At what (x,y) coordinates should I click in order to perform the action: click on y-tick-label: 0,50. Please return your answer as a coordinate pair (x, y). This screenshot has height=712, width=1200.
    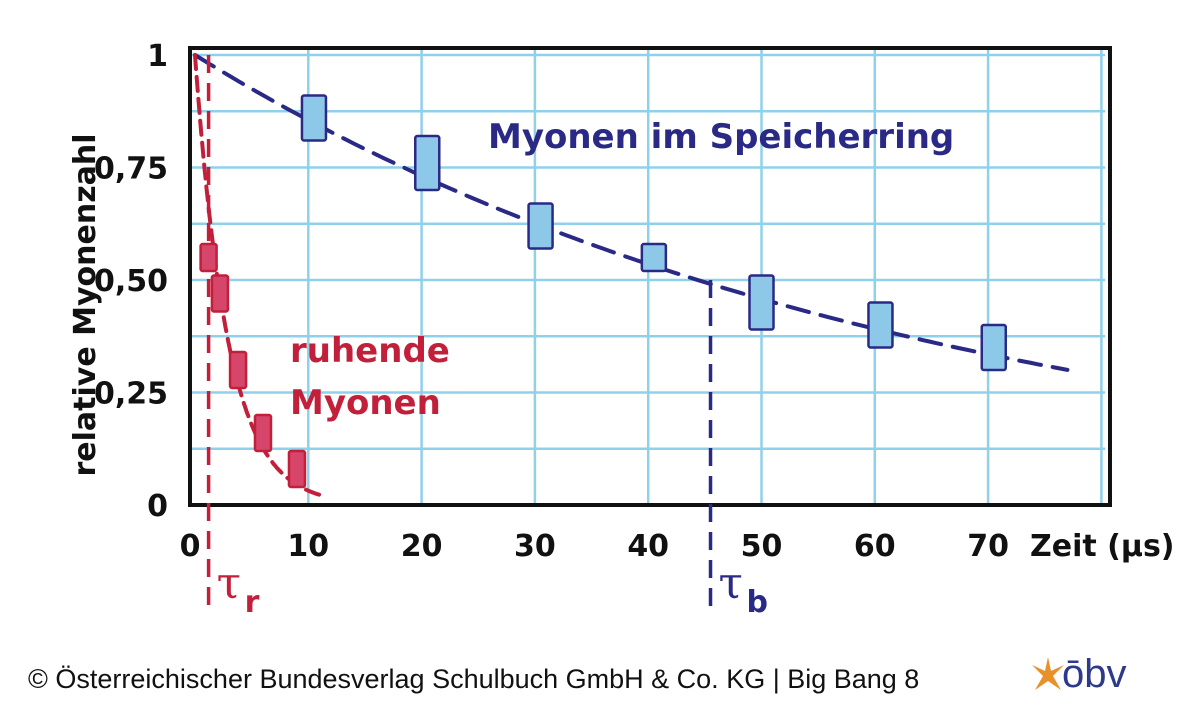
    Looking at the image, I should click on (131, 281).